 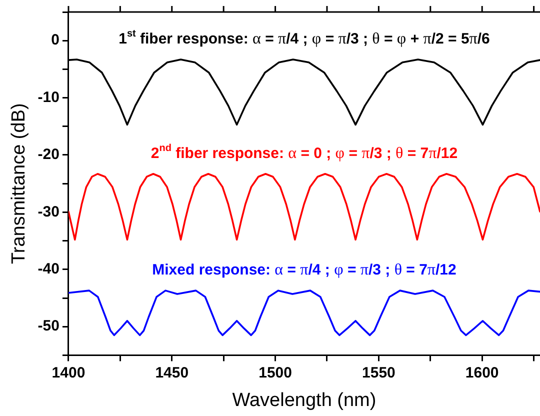 What do you see at coordinates (172, 373) in the screenshot?
I see `x-tick-label: 1450` at bounding box center [172, 373].